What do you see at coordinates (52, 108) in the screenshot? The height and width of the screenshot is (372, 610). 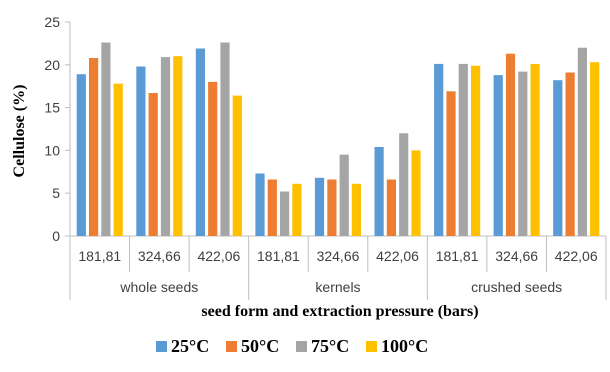 I see `y-tick-label: 15` at bounding box center [52, 108].